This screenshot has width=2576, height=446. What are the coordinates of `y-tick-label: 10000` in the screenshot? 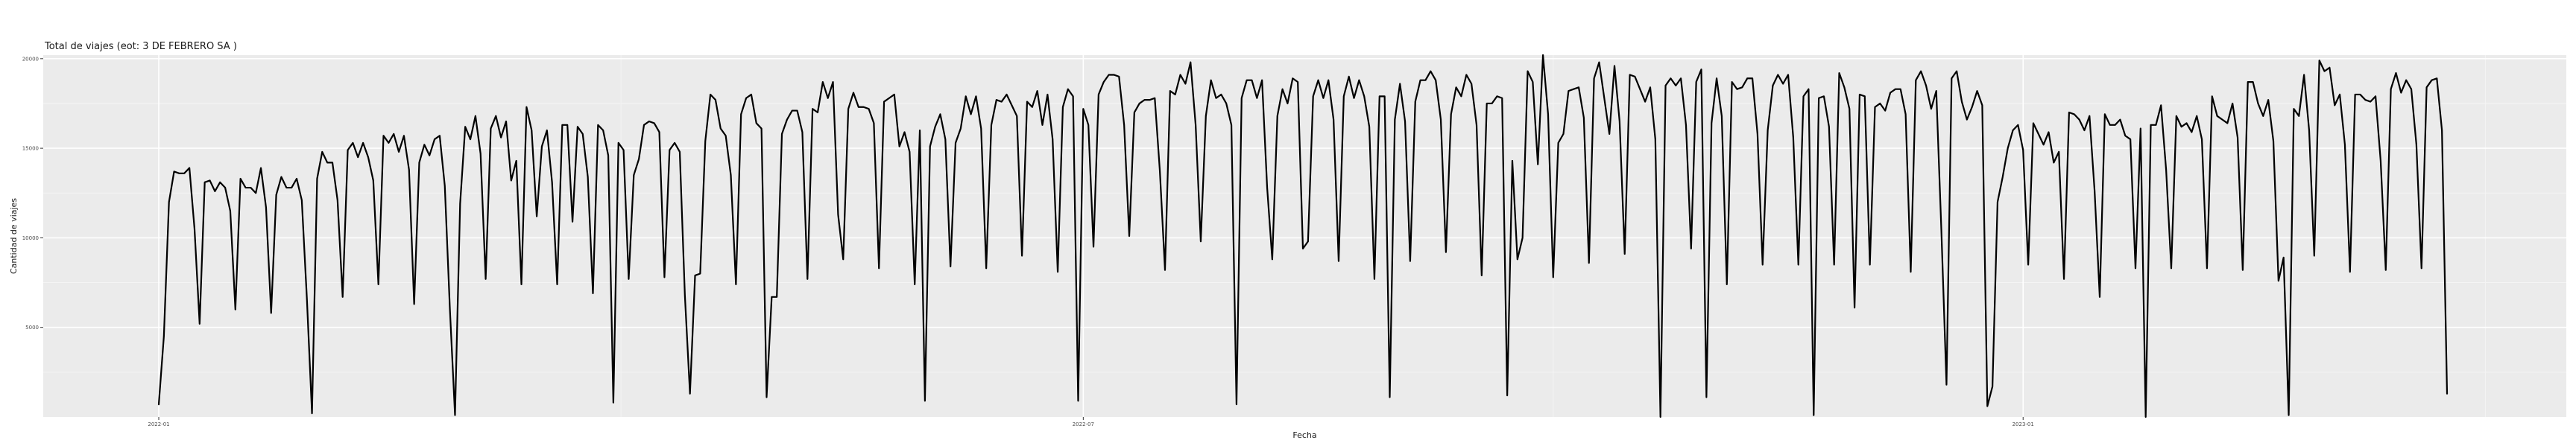 It's located at (30, 238).